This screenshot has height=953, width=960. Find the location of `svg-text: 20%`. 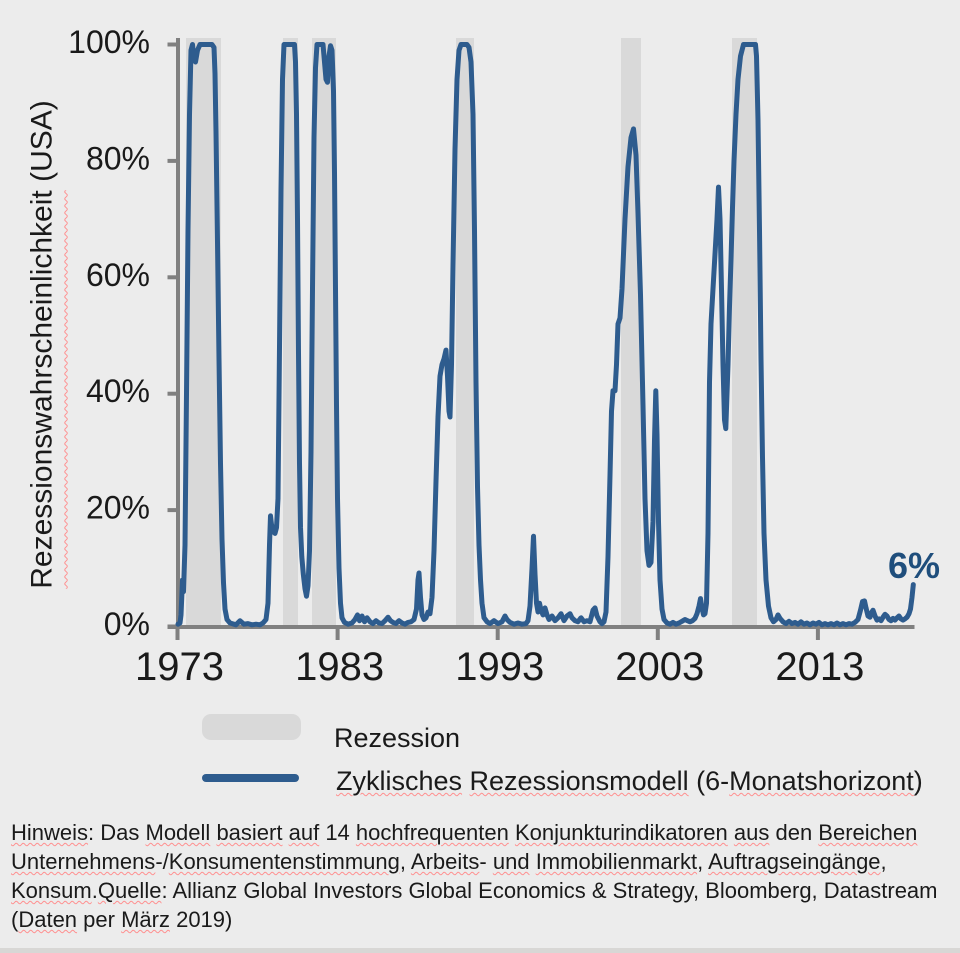

svg-text: 20% is located at coordinates (118, 508).